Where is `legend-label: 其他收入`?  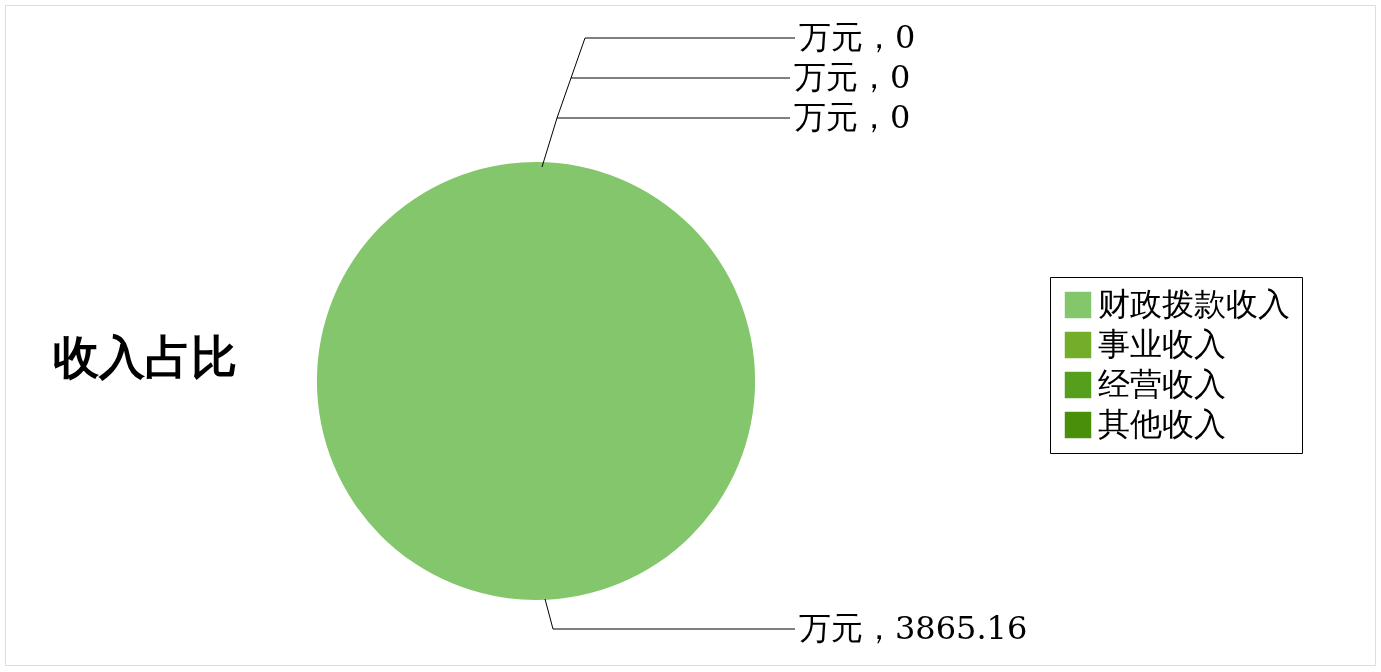 legend-label: 其他收入 is located at coordinates (1162, 424).